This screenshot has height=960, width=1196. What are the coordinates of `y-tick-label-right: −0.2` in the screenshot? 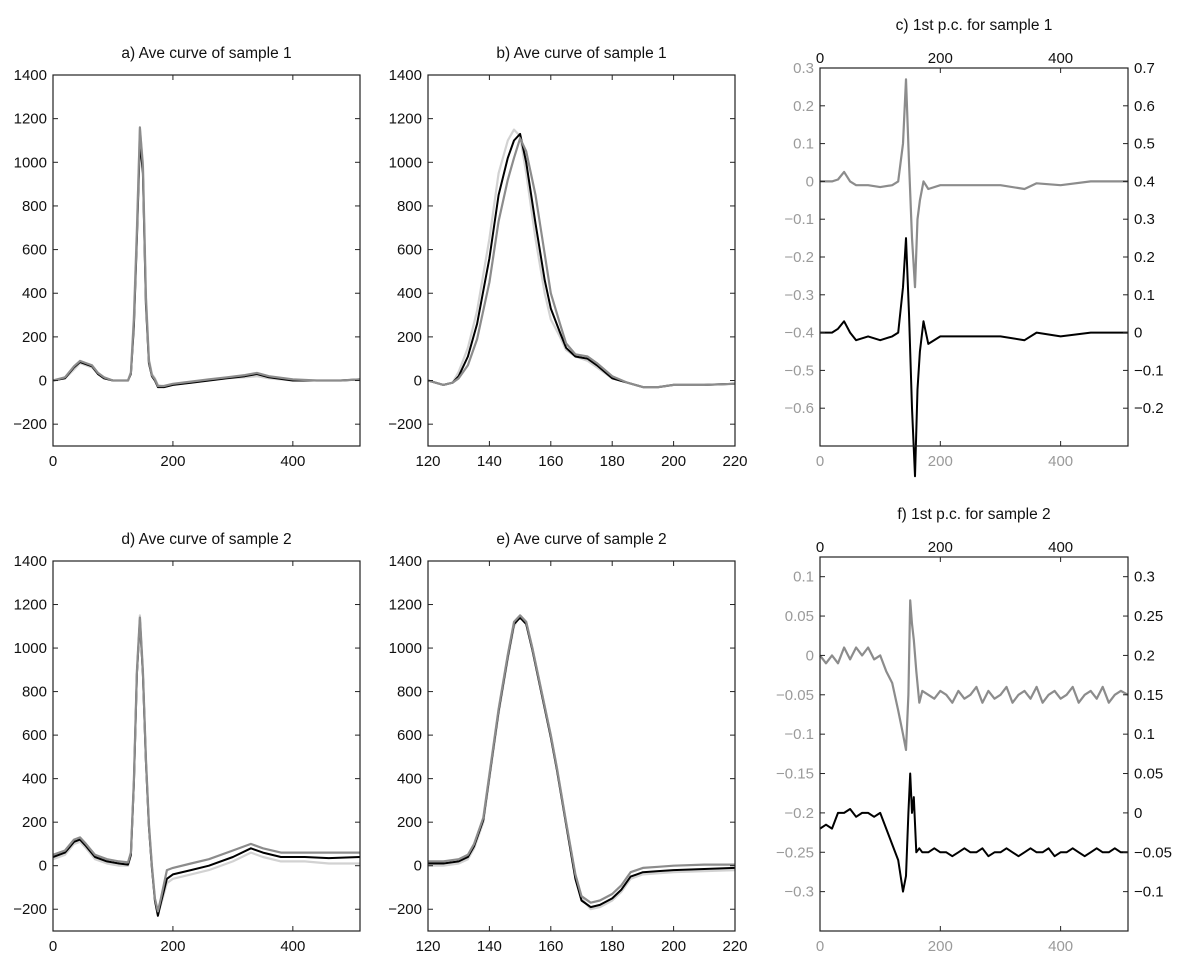 It's located at (1149, 408).